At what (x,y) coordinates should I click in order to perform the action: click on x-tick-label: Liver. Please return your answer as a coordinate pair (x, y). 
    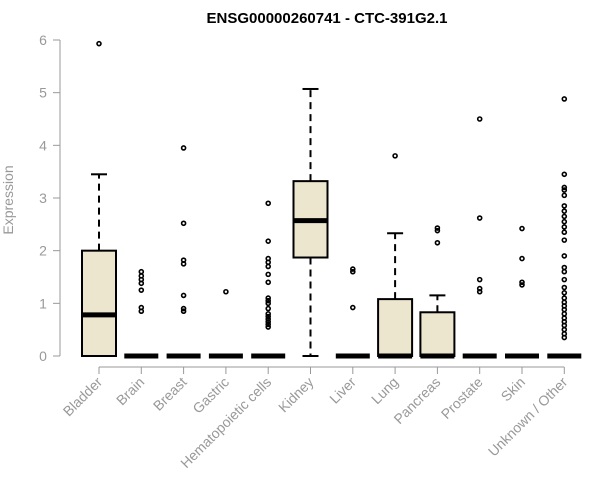
    Looking at the image, I should click on (342, 390).